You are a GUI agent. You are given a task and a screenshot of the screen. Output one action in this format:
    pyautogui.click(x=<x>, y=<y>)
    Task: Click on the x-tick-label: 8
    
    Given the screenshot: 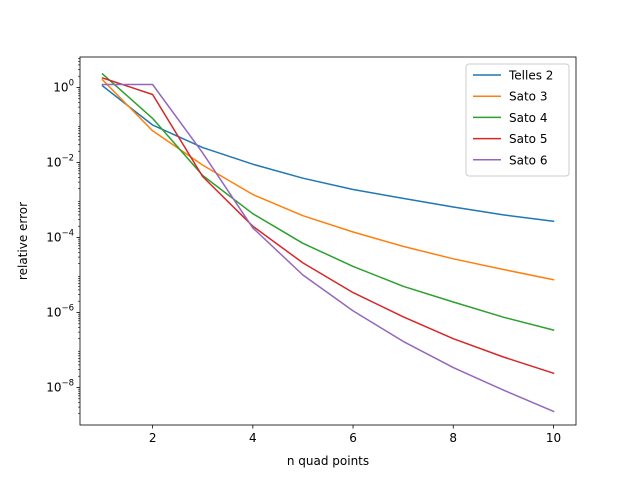 What is the action you would take?
    pyautogui.click(x=453, y=438)
    